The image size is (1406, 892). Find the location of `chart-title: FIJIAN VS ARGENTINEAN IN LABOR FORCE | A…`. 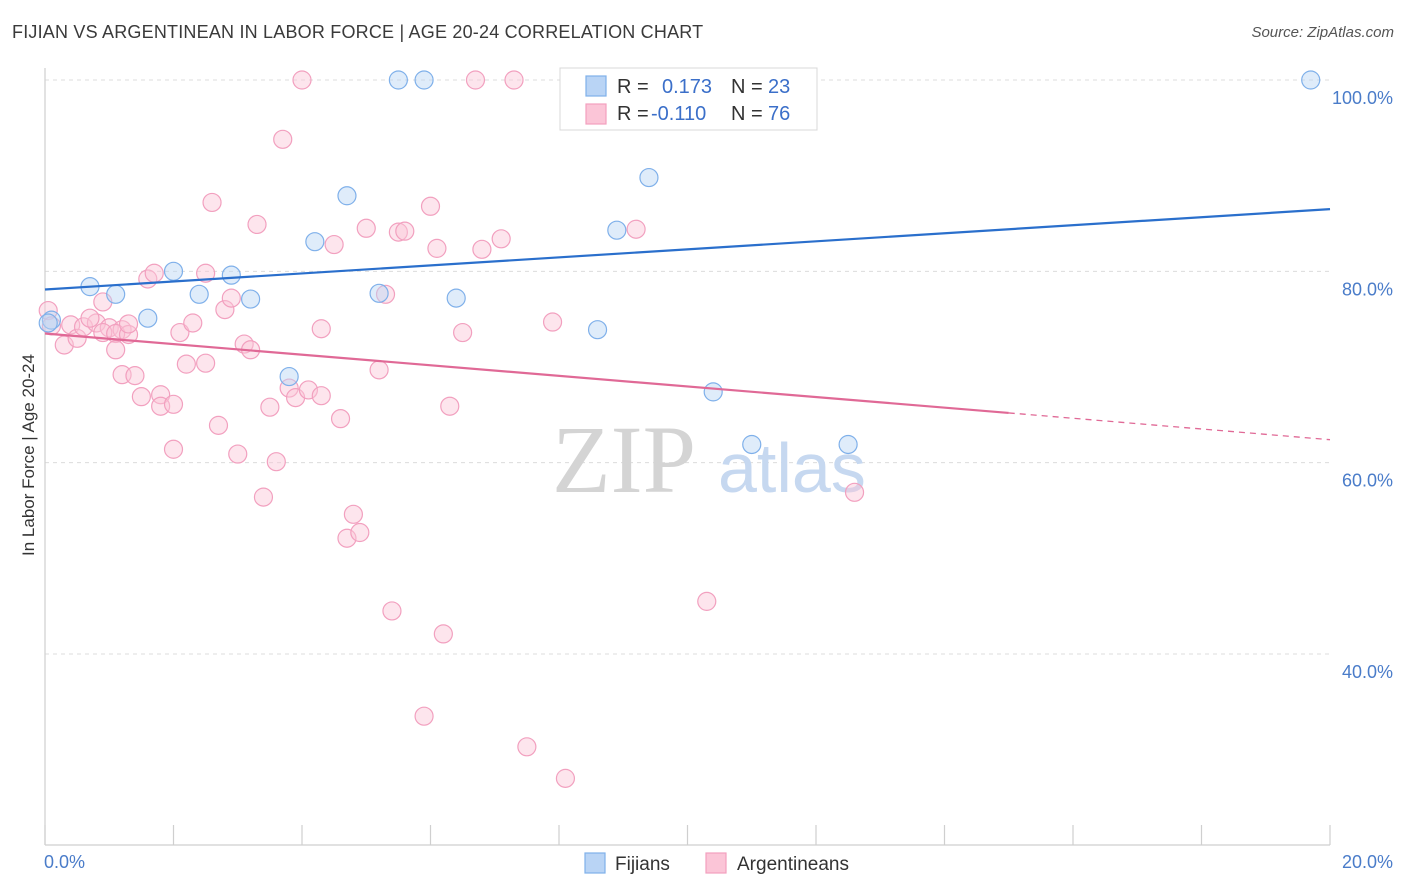

chart-title: FIJIAN VS ARGENTINEAN IN LABOR FORCE | A… is located at coordinates (358, 32).